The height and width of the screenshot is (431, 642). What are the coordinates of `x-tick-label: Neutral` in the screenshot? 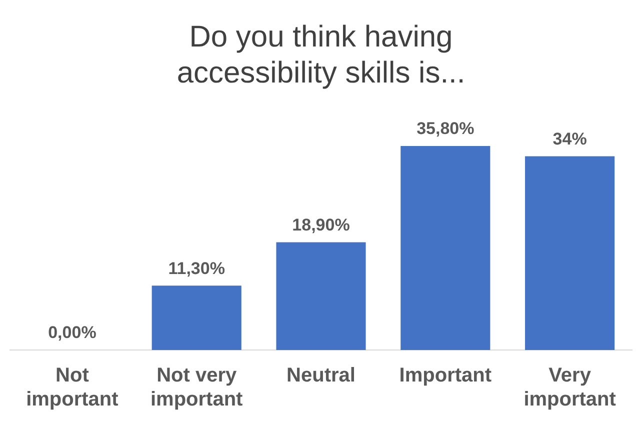 It's located at (321, 375).